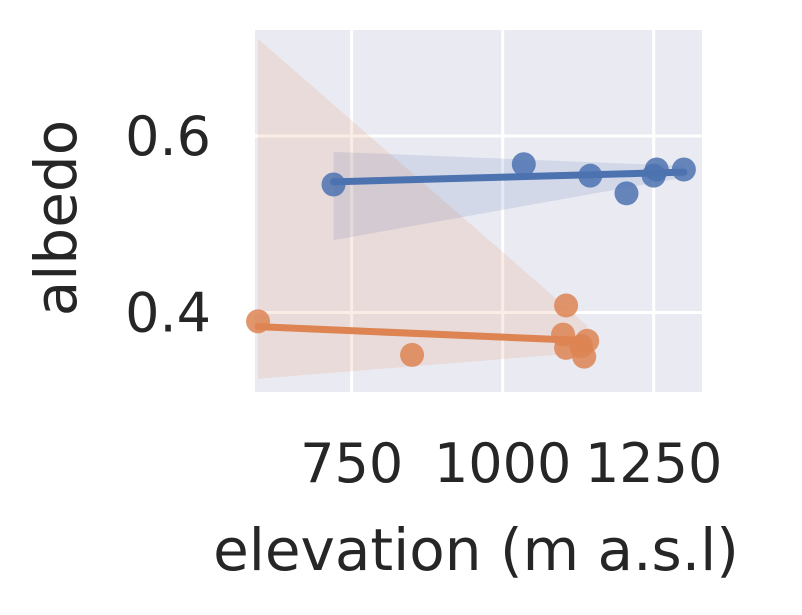  What do you see at coordinates (653, 463) in the screenshot?
I see `x-tick-label-2: 1250` at bounding box center [653, 463].